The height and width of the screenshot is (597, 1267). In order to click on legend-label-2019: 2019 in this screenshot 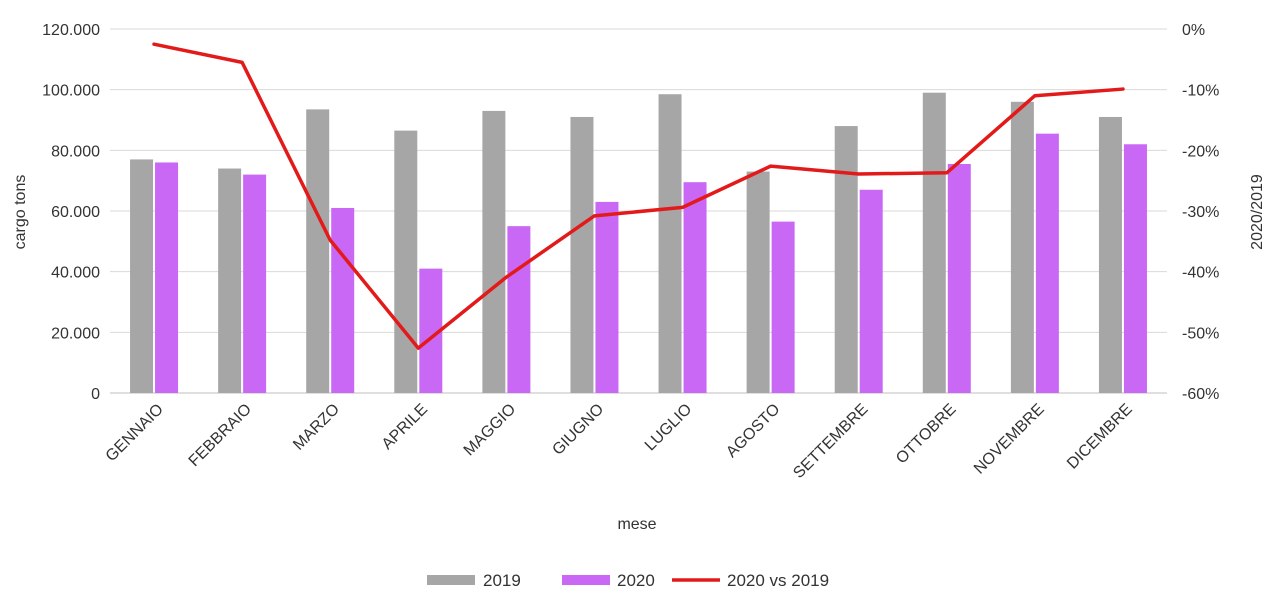, I will do `click(502, 580)`.